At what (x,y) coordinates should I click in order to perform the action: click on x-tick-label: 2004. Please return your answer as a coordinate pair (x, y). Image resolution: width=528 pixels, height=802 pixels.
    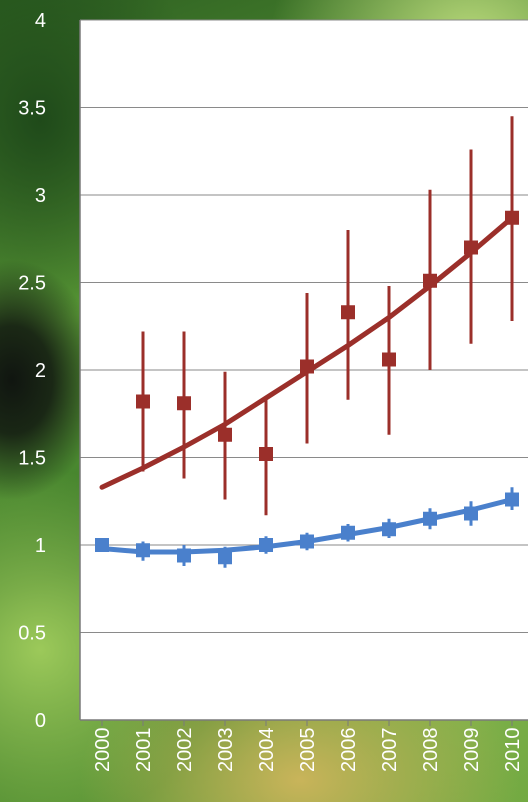
    Looking at the image, I should click on (267, 750).